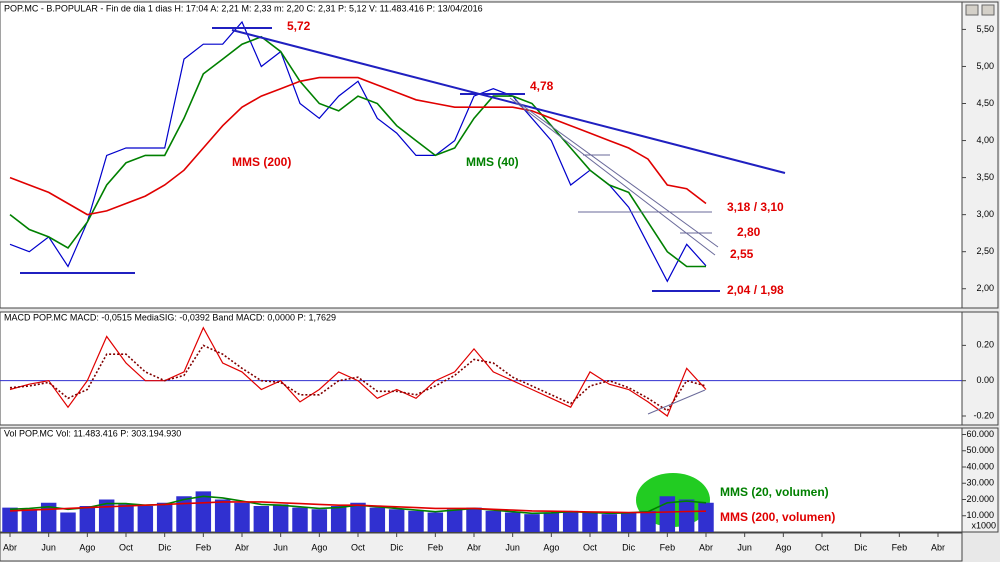 Image resolution: width=1000 pixels, height=562 pixels. I want to click on series-label: MMS (200, volumen), so click(777, 517).